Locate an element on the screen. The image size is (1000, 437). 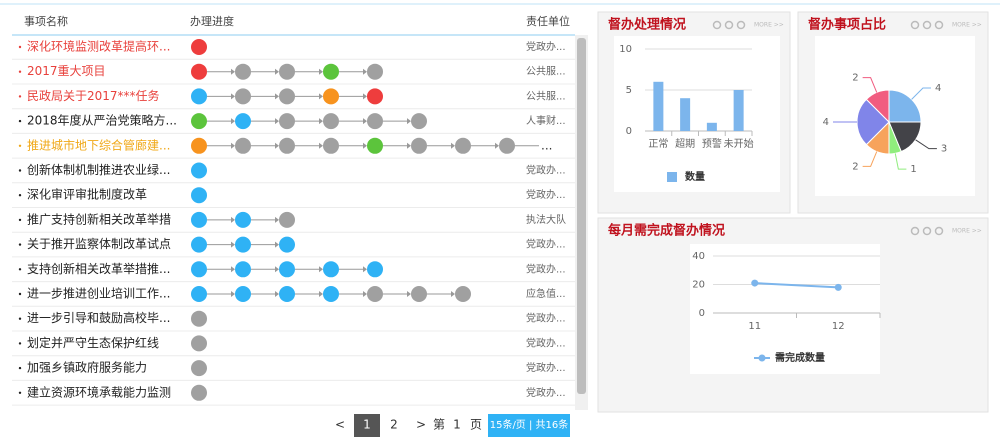
column-header: 事项名称 is located at coordinates (46, 21).